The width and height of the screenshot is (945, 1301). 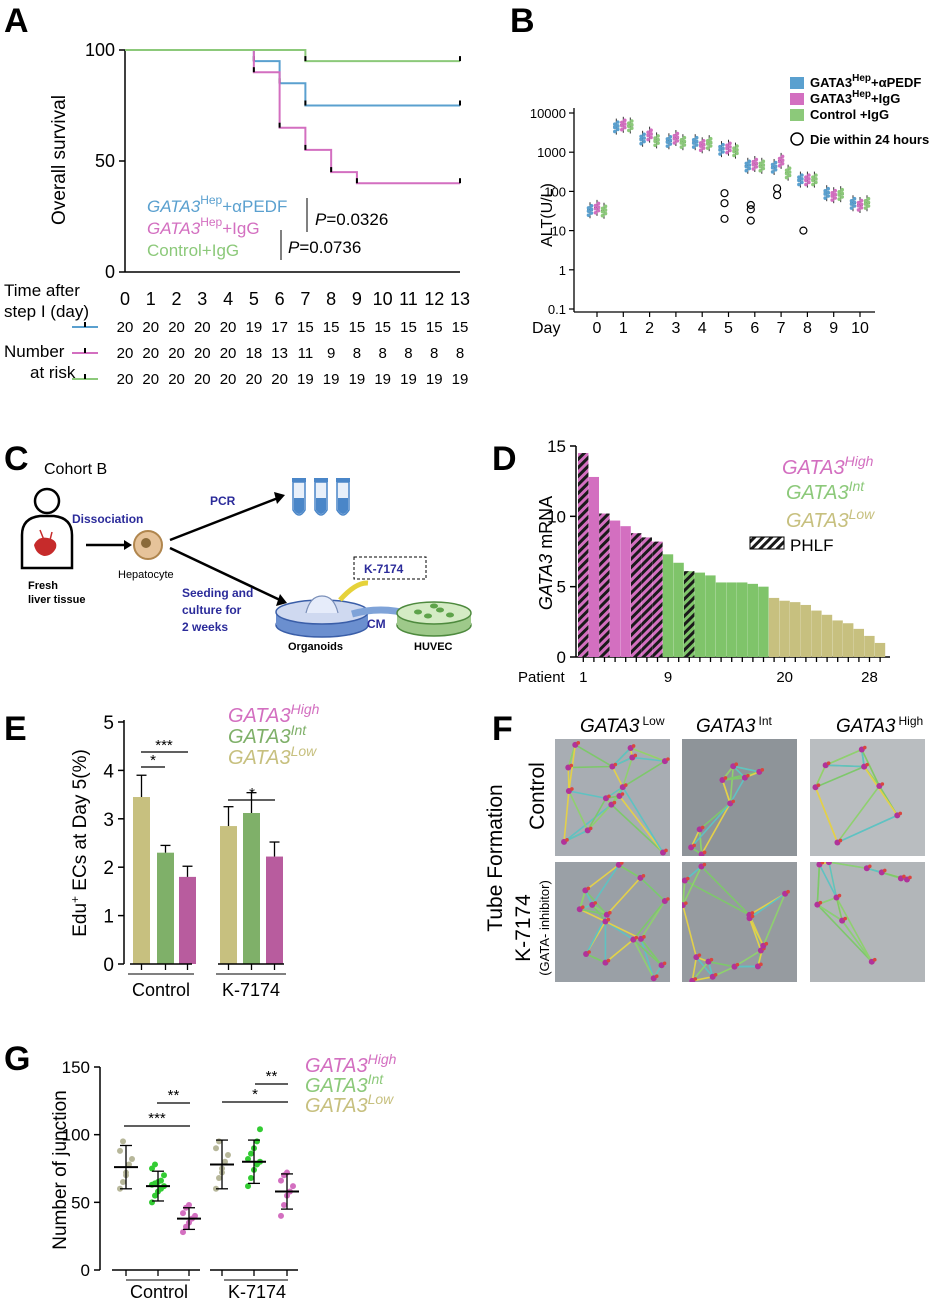 I want to click on a-time-label-1: Time after, so click(x=42, y=290).